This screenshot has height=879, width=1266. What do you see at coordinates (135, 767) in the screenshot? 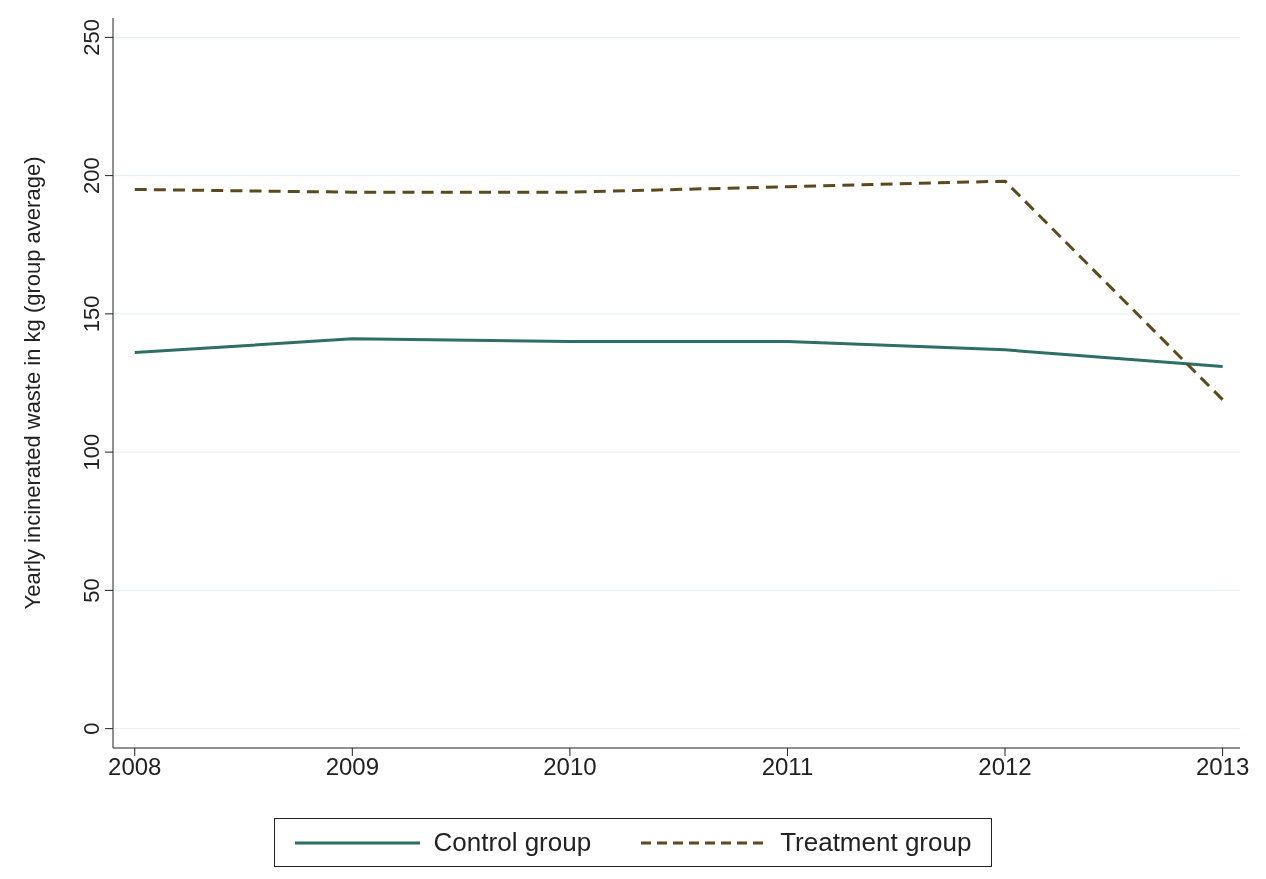
I see `x-tick-label: 2008` at bounding box center [135, 767].